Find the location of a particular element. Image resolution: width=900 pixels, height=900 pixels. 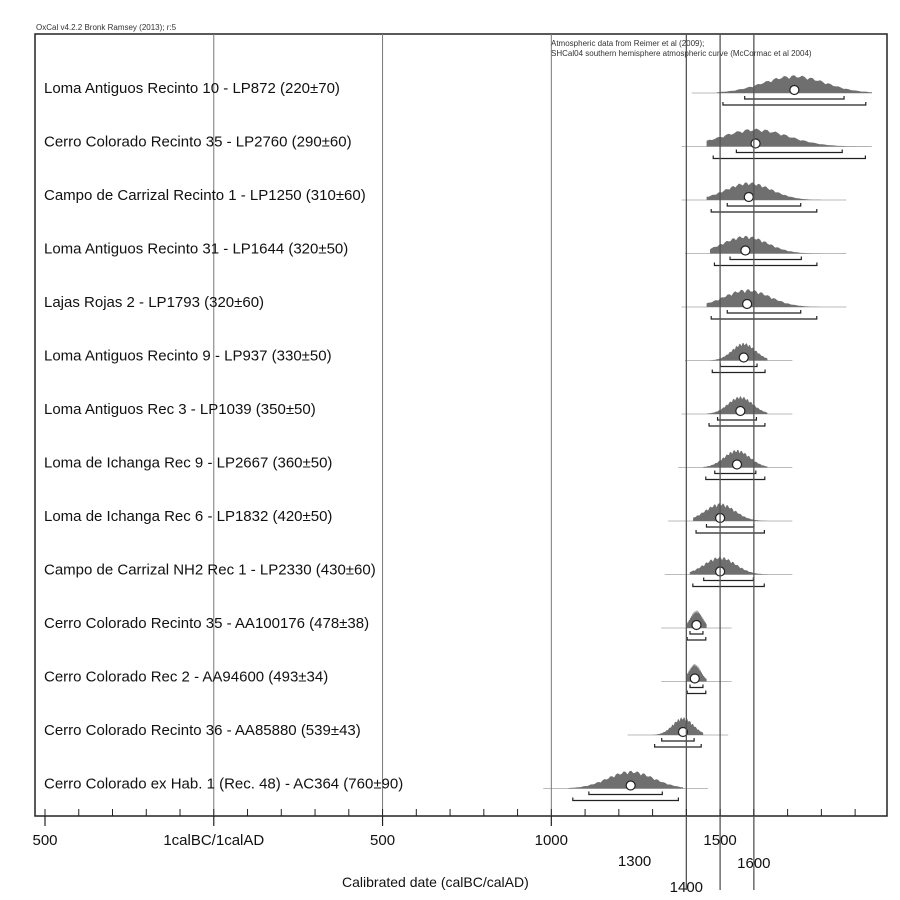

x-axis-title: Calibrated date (calBC/calAD) is located at coordinates (435, 882).